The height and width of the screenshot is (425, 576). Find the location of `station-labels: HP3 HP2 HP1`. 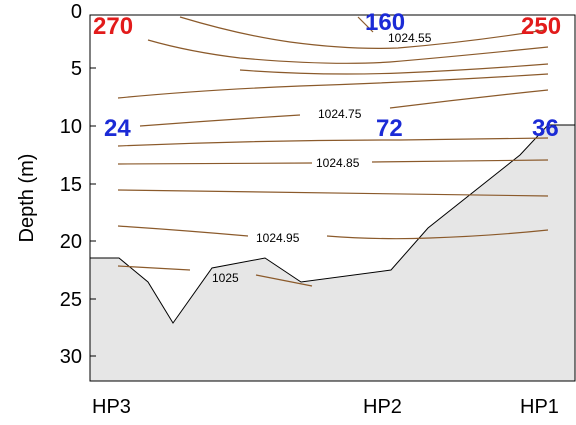

station-labels: HP3 HP2 HP1 is located at coordinates (325, 407).